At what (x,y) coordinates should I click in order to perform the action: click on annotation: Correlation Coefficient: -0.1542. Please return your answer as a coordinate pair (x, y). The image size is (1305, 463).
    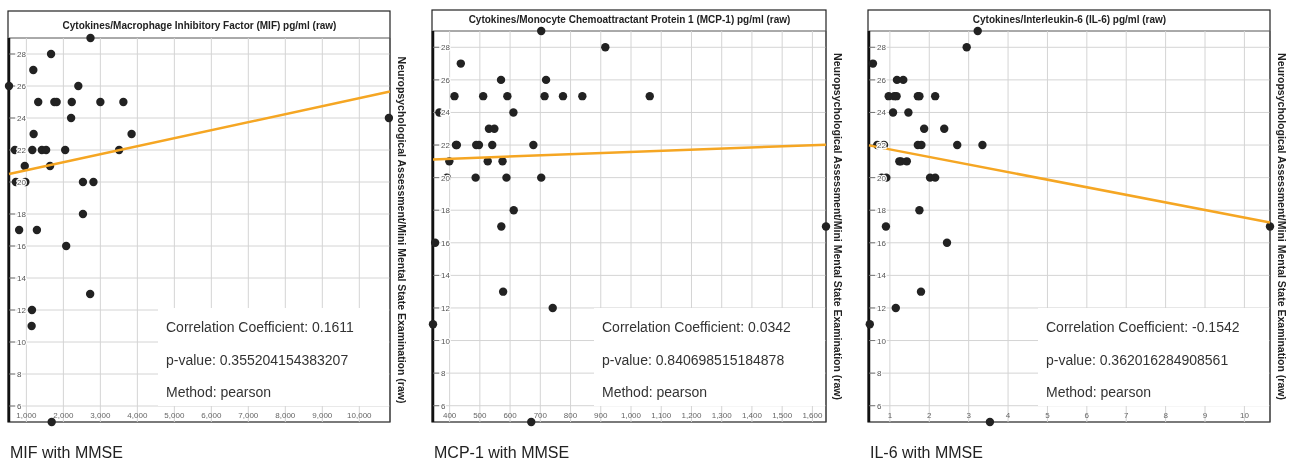
    Looking at the image, I should click on (1143, 327).